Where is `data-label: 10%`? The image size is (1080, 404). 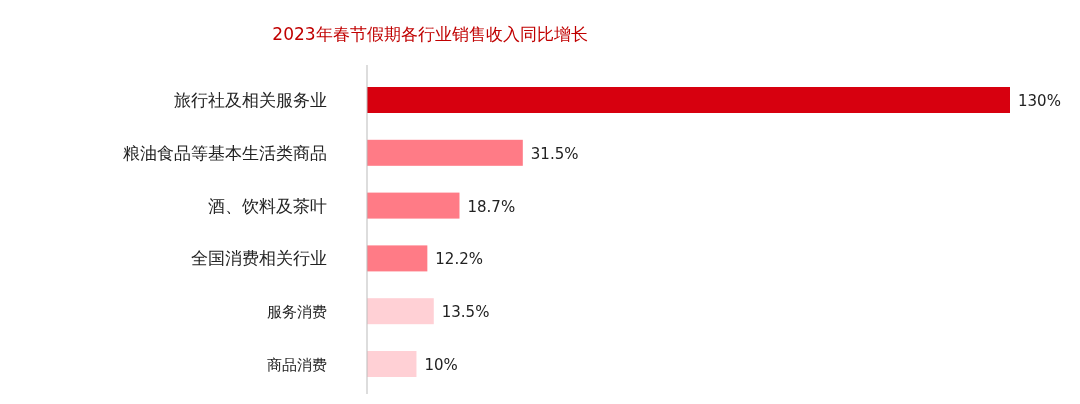
data-label: 10% is located at coordinates (441, 365).